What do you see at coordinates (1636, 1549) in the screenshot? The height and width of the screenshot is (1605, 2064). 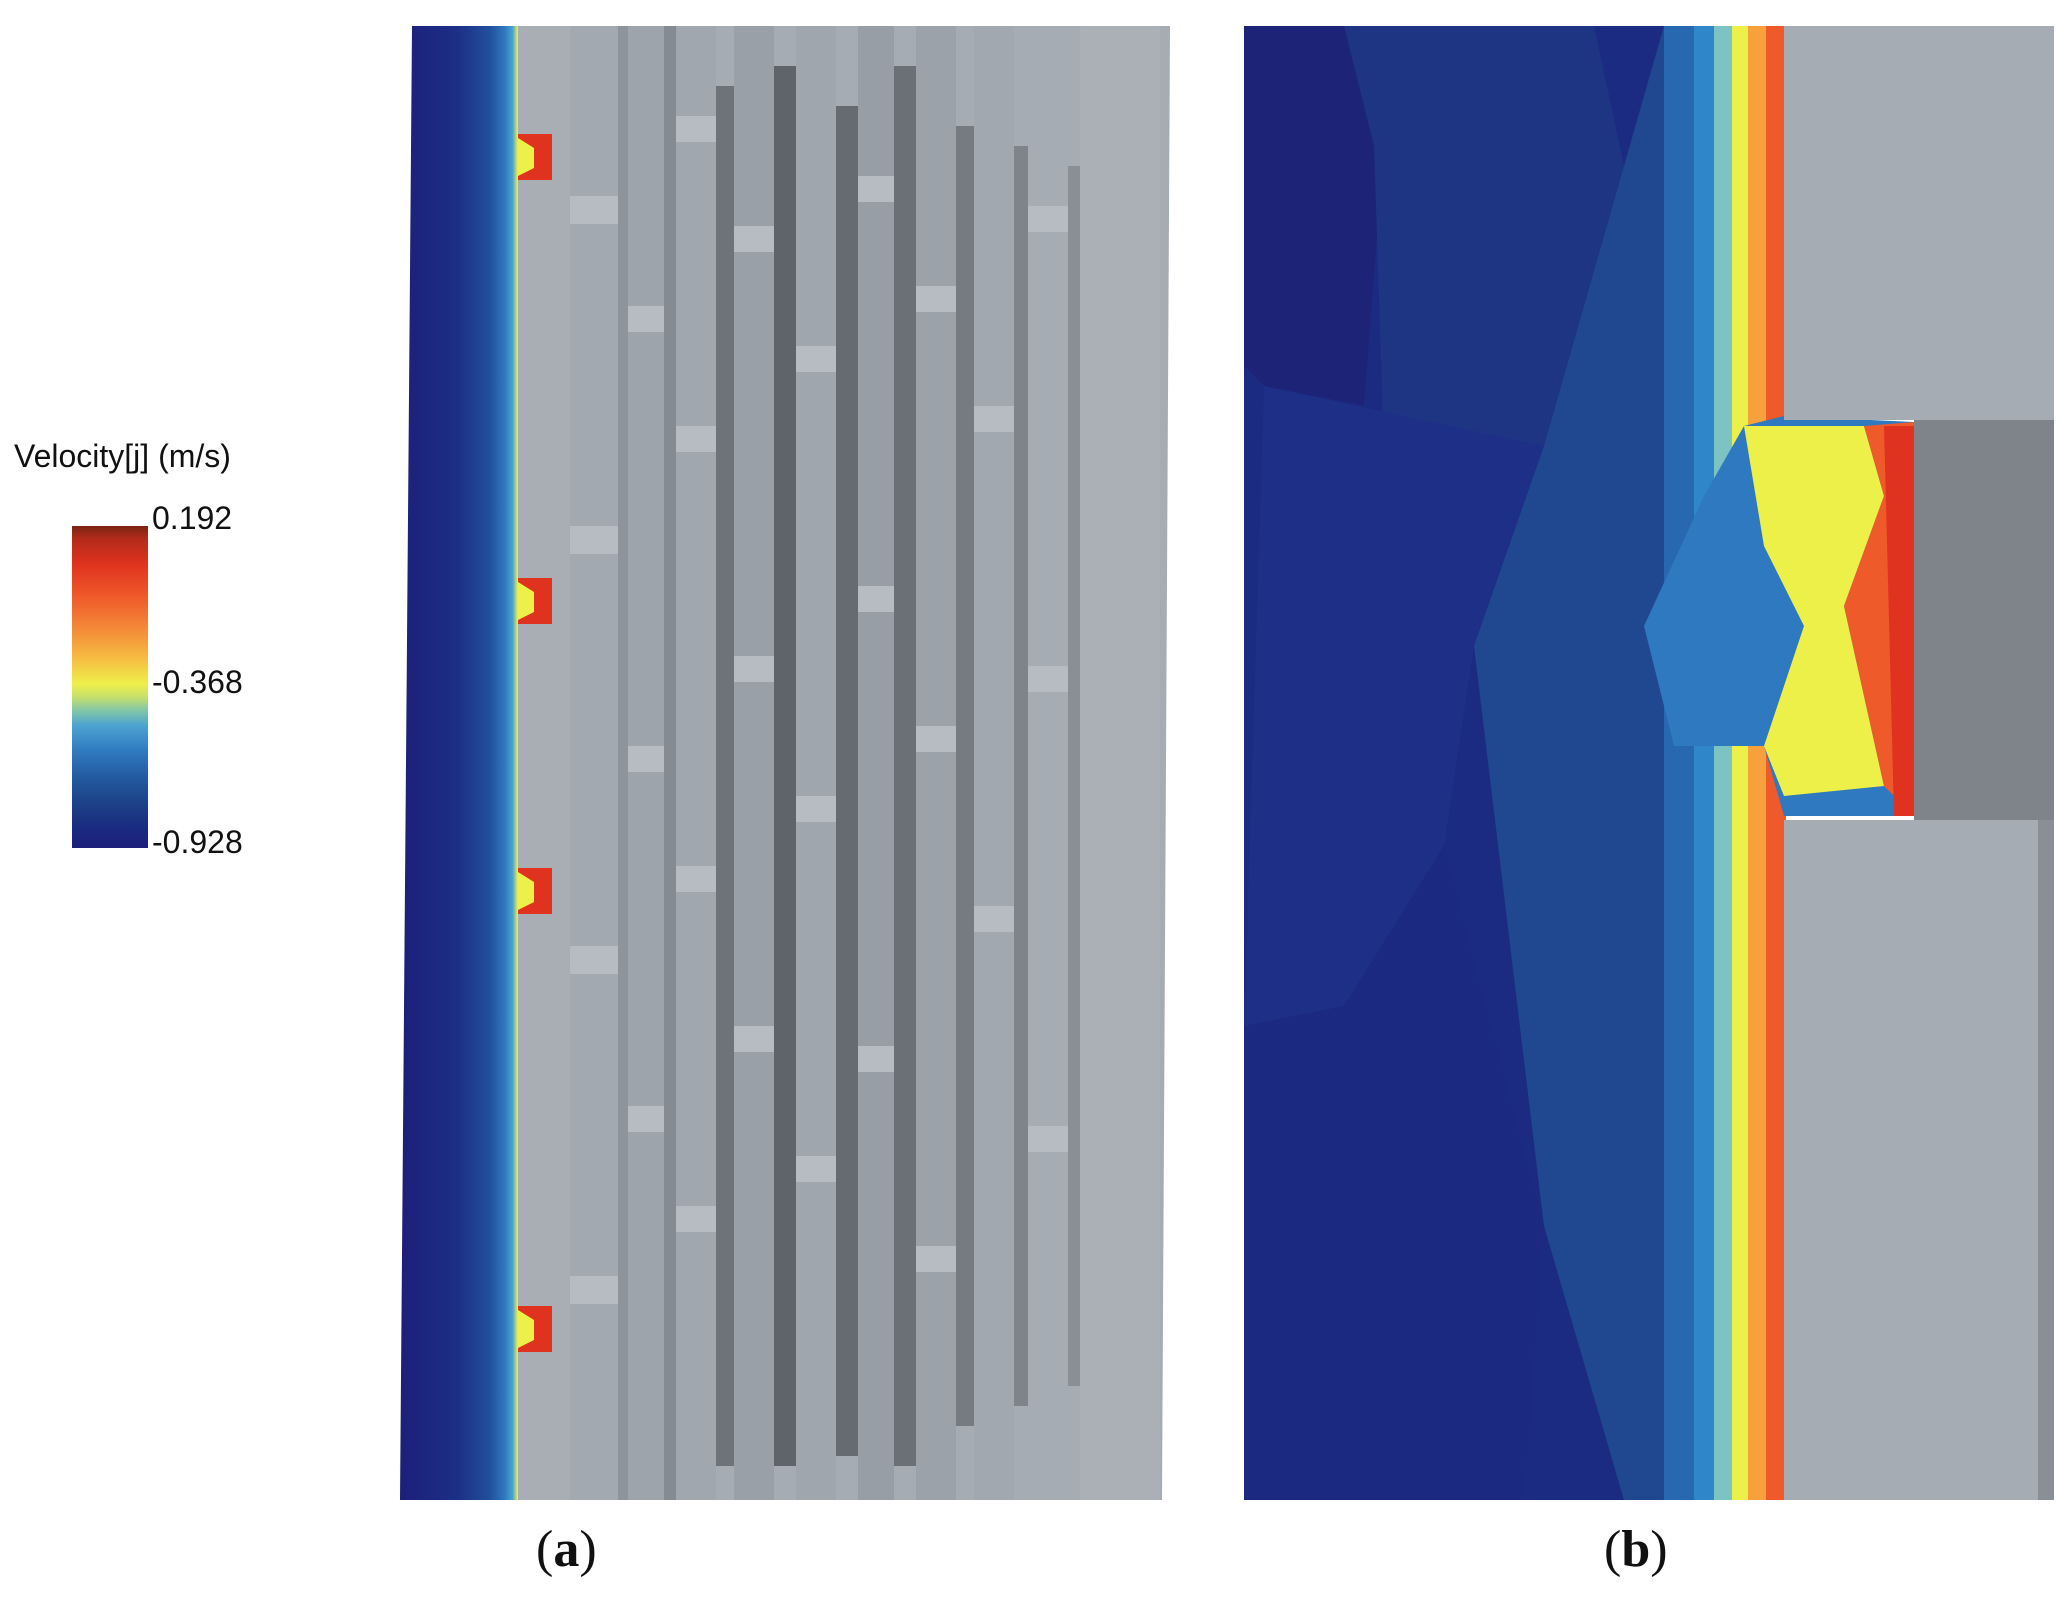 I see `panel-b-label: (b)` at bounding box center [1636, 1549].